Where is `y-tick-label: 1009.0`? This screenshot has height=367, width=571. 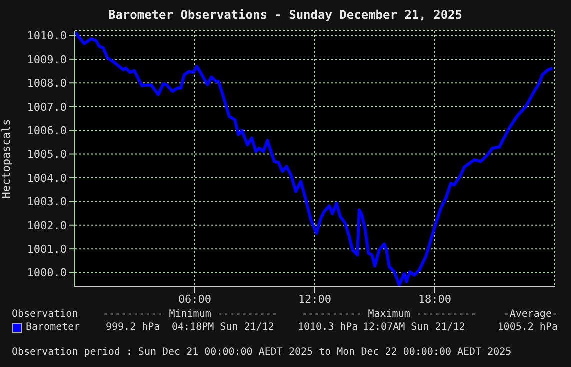
y-tick-label: 1009.0 is located at coordinates (47, 59).